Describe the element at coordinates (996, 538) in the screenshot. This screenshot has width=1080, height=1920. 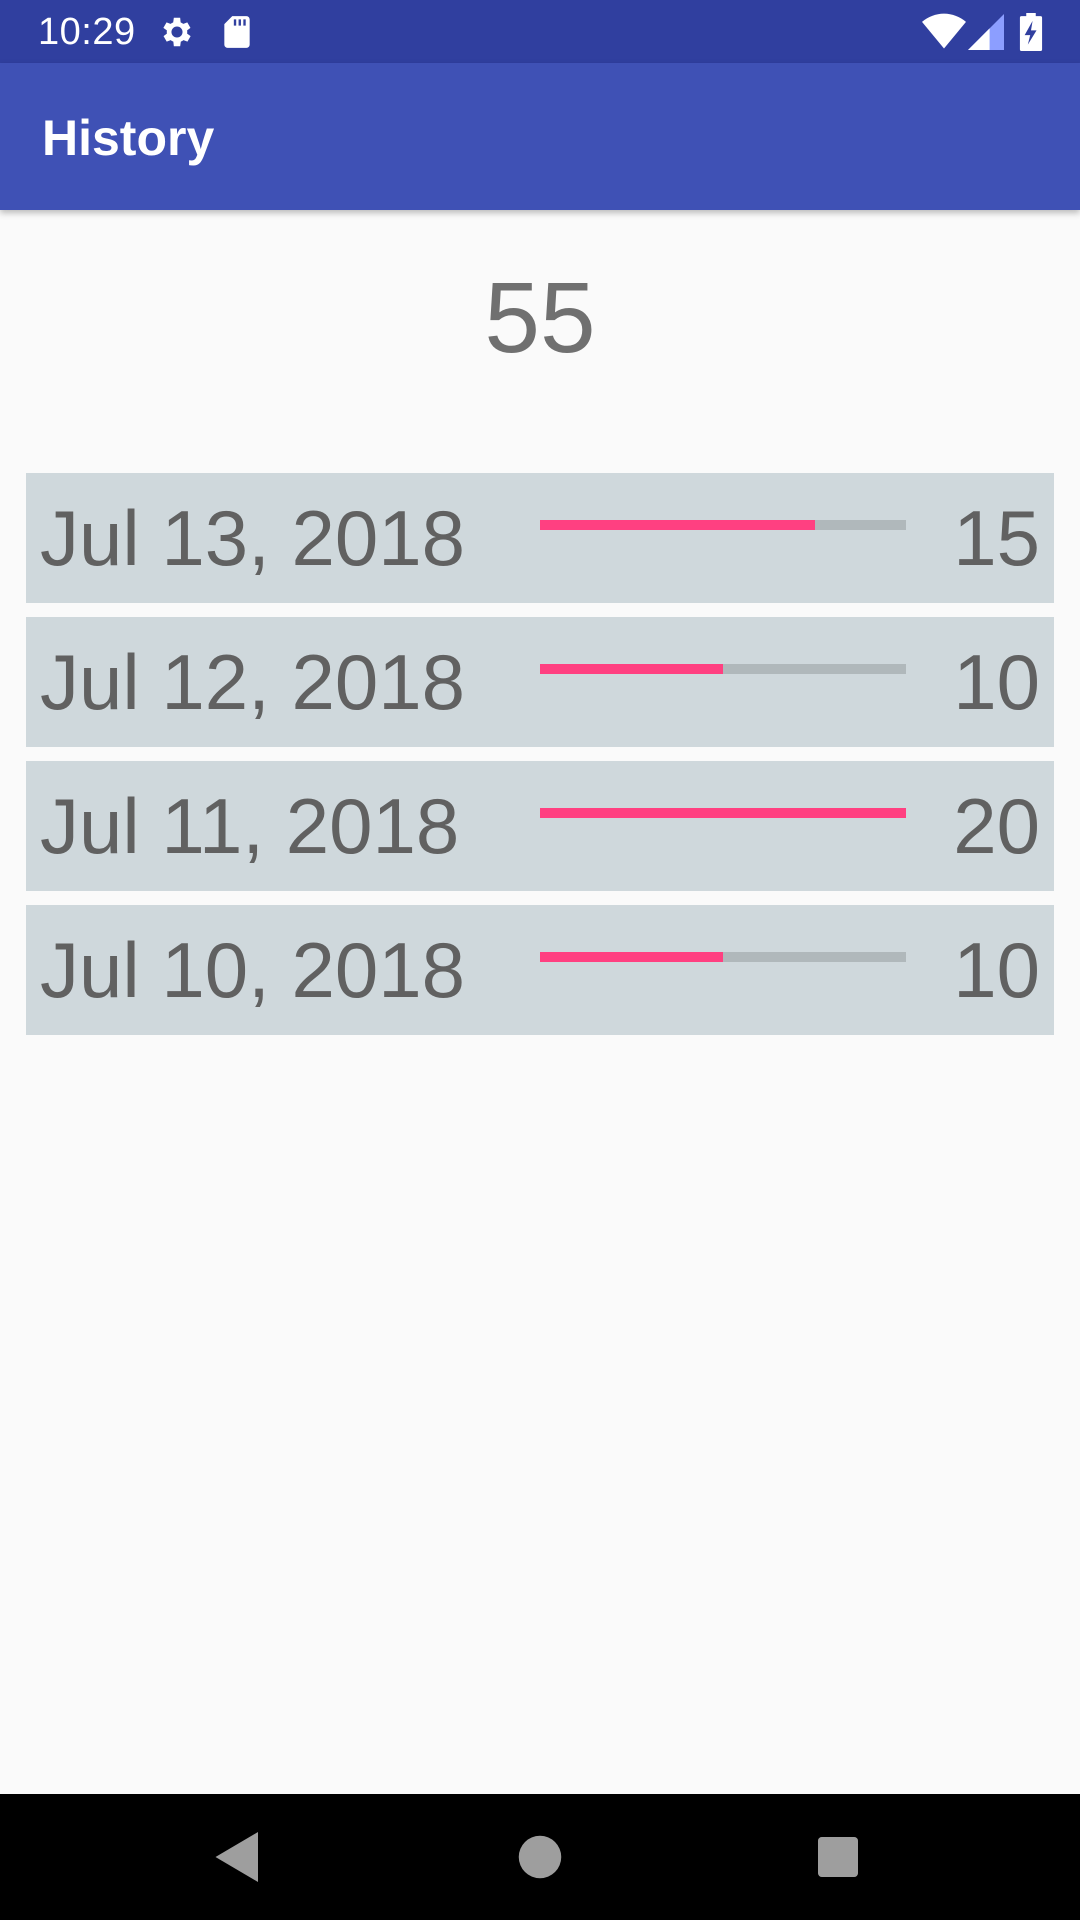
I see `row-count: 15` at that location.